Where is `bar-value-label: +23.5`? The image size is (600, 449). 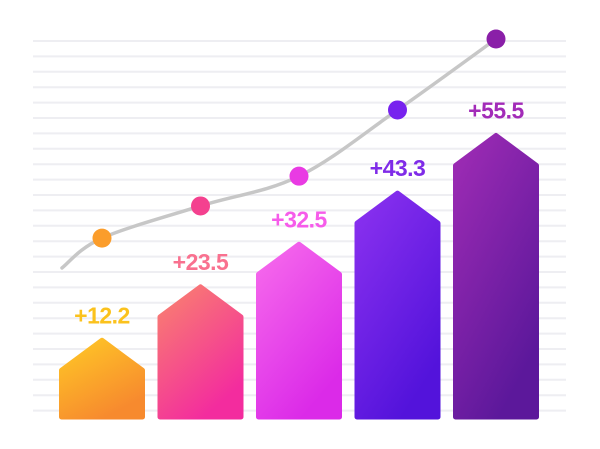 bar-value-label: +23.5 is located at coordinates (201, 262).